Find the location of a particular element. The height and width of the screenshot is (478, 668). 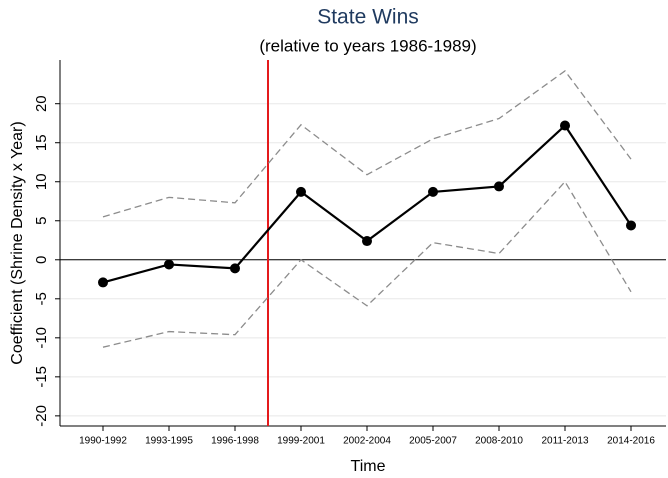

chart-subtitle: (relative to years 1986-1989) is located at coordinates (367, 45).